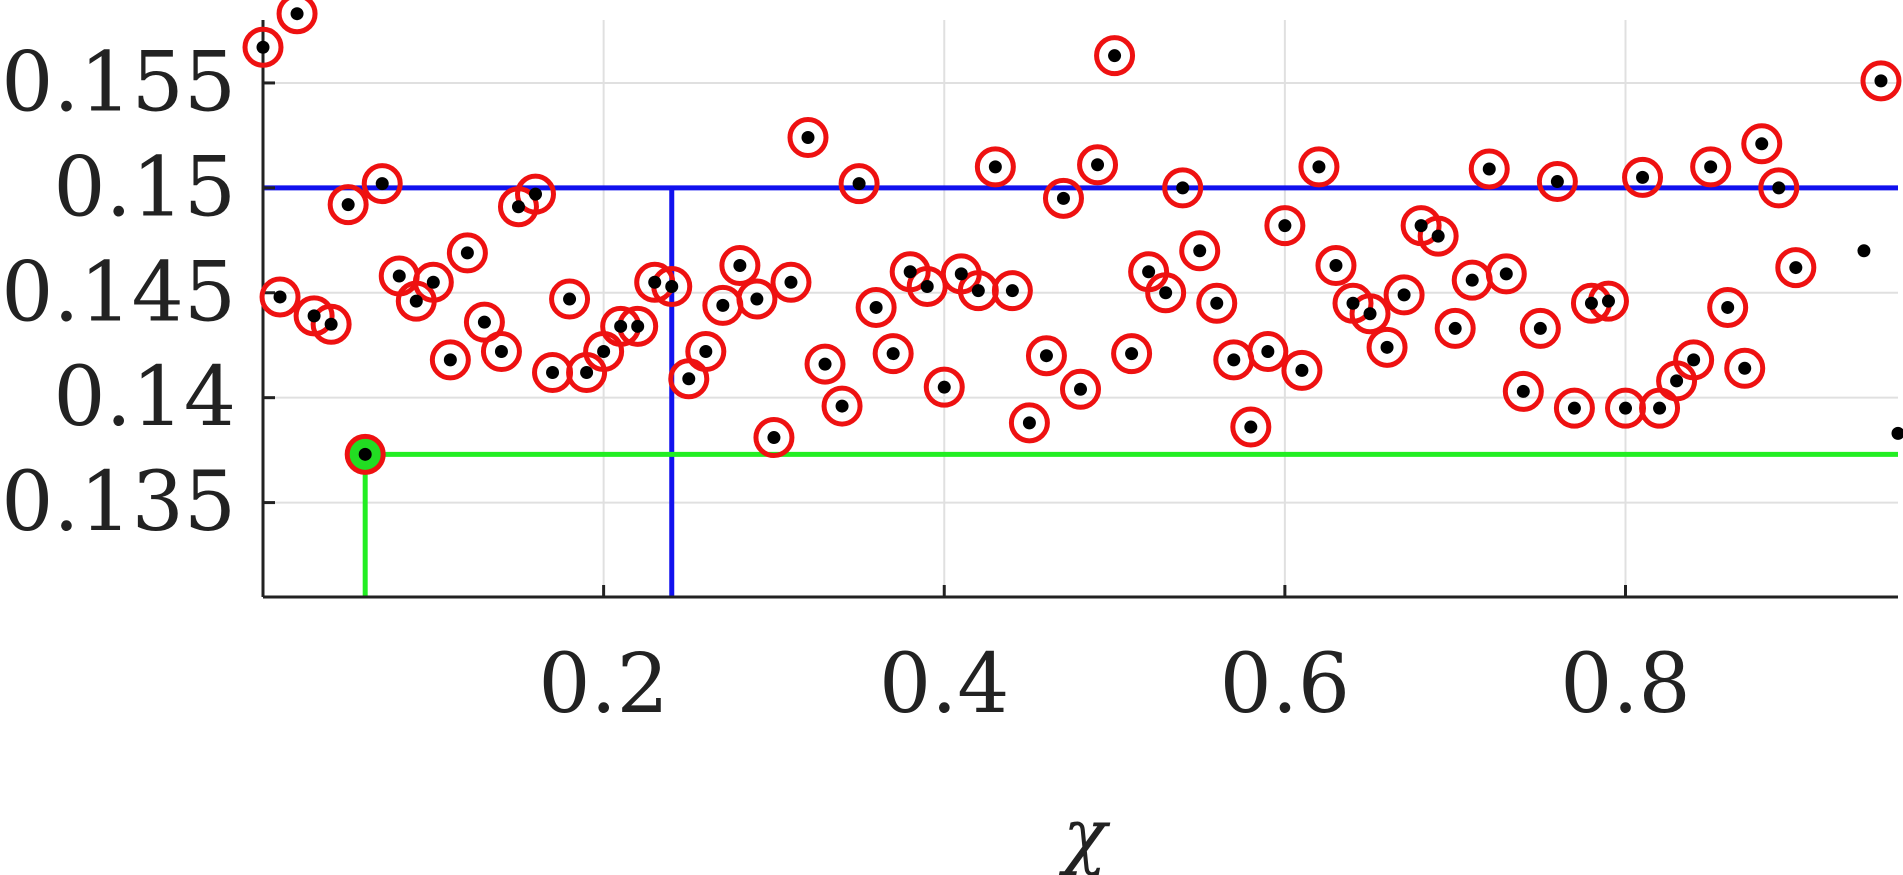  I want to click on y-tick-label: 0.14, so click(144, 397).